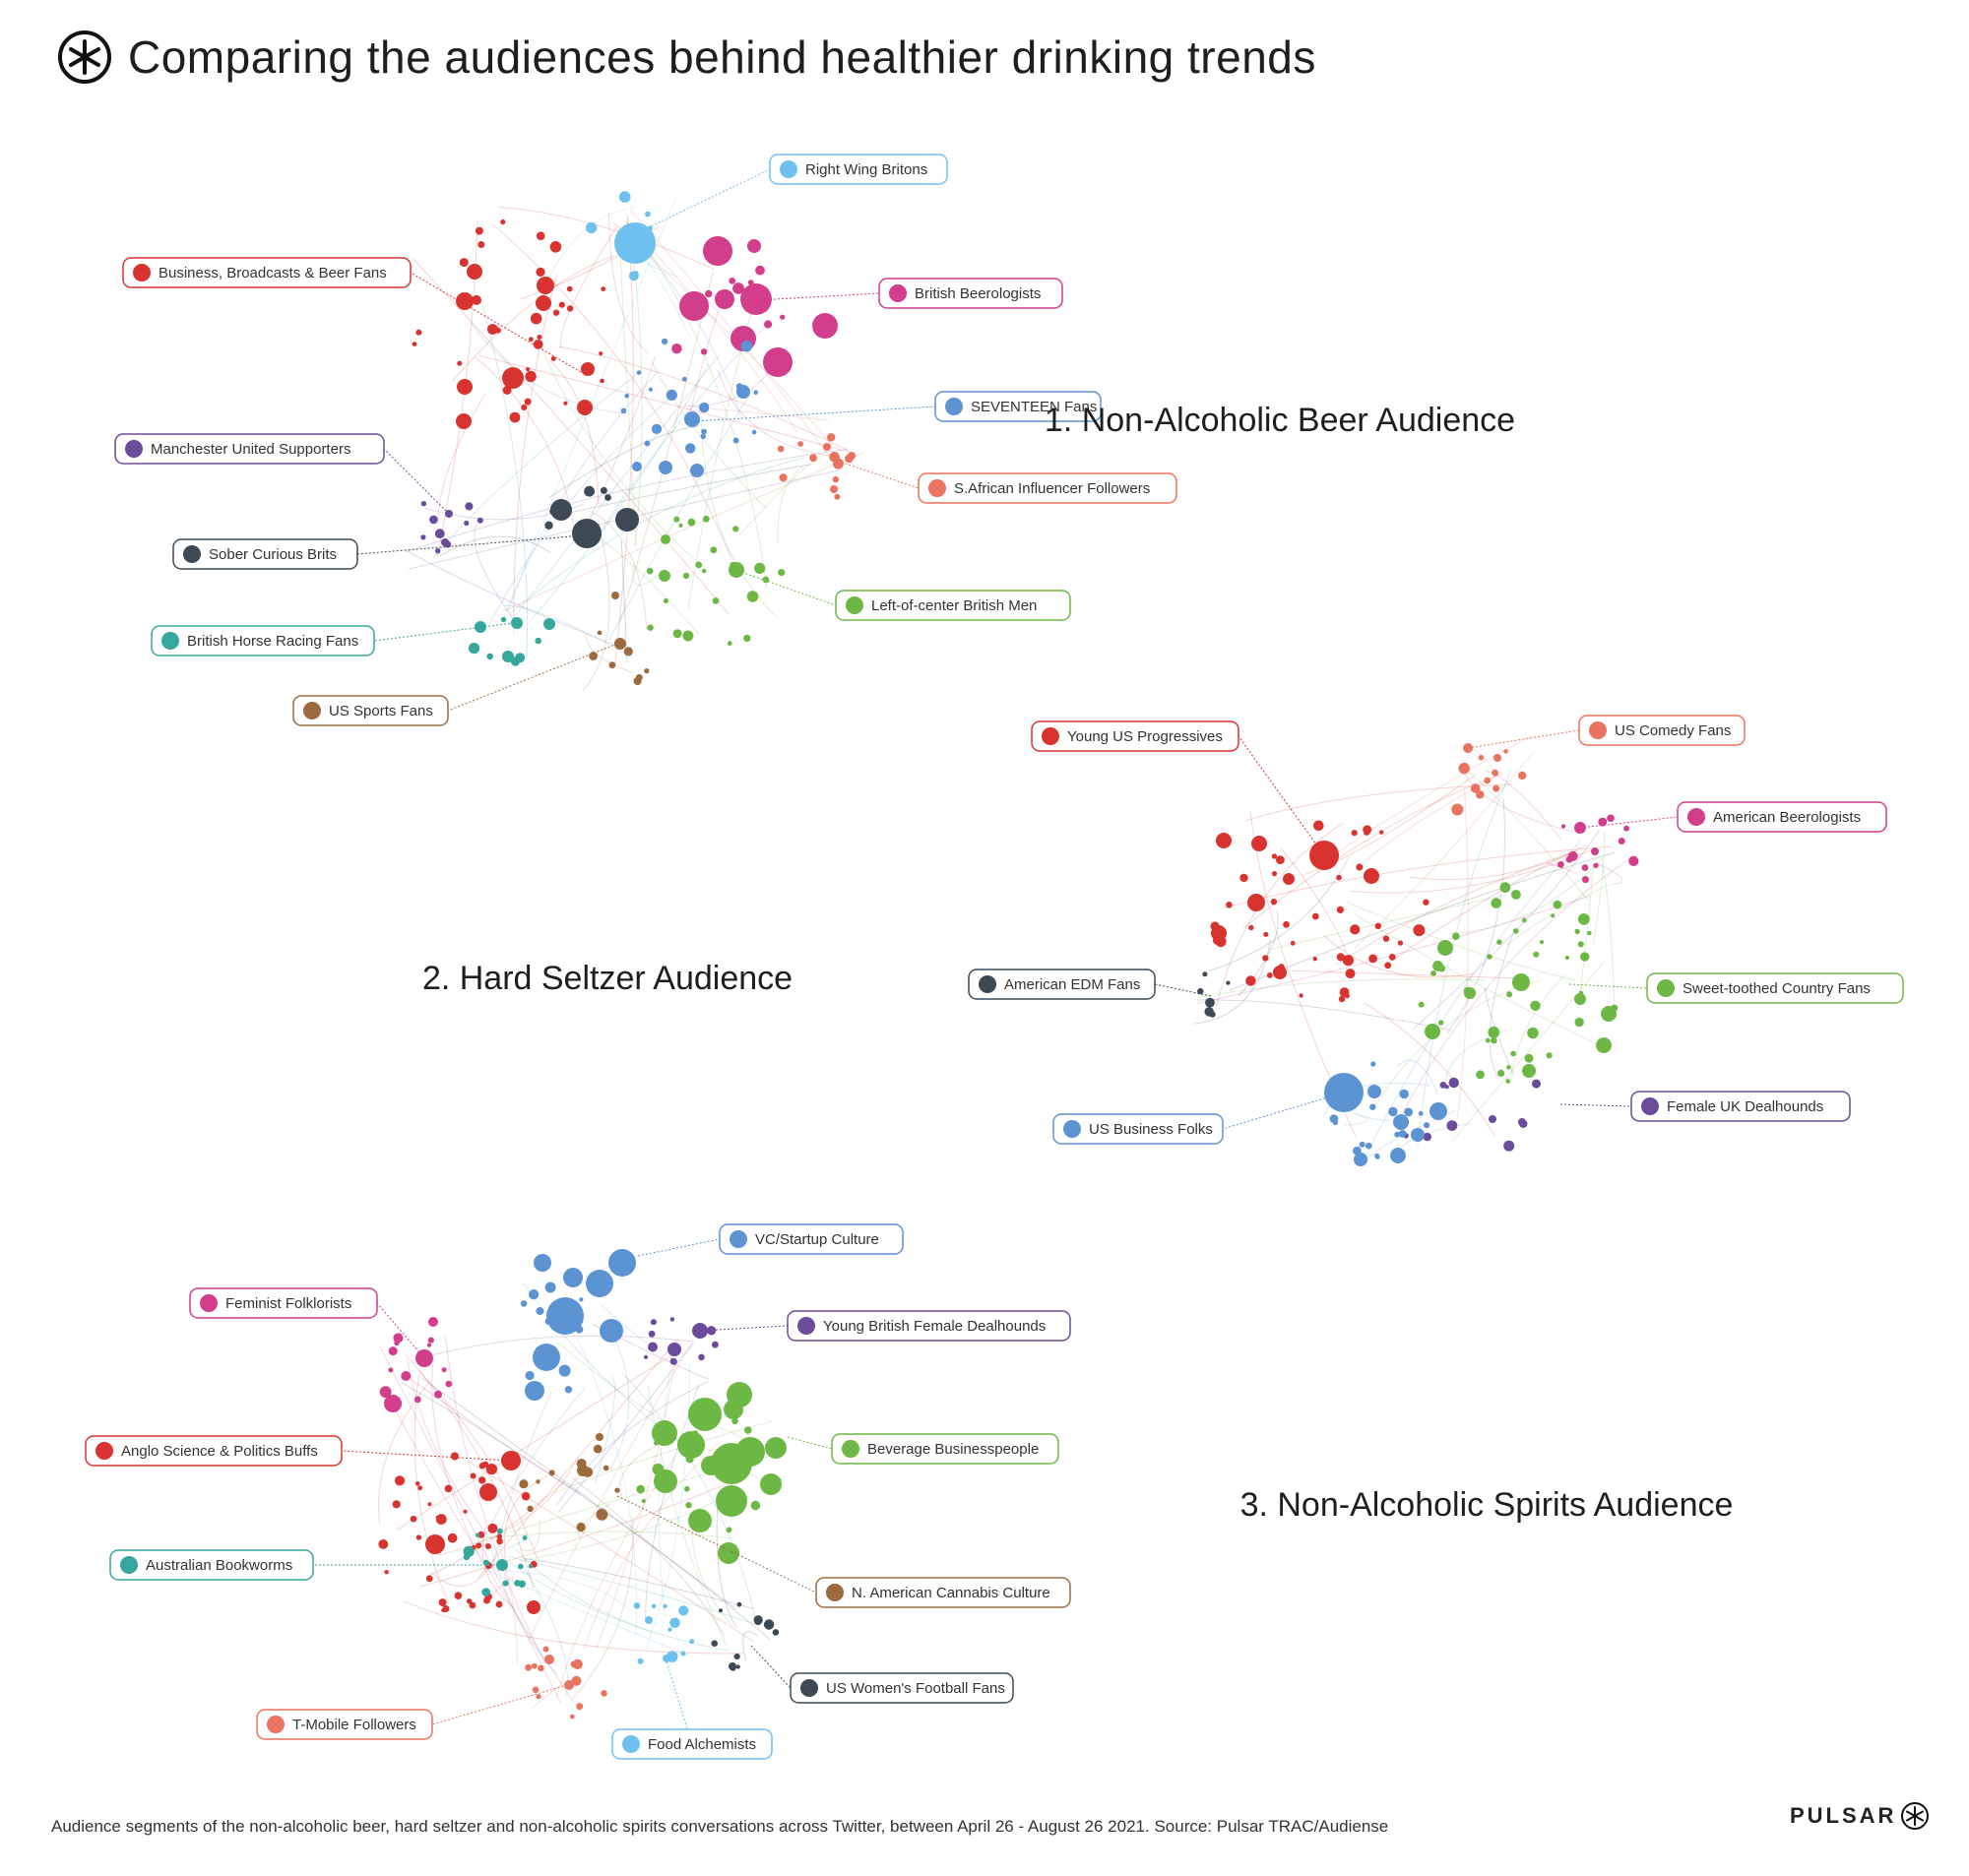 Image resolution: width=1969 pixels, height=1876 pixels. I want to click on segment-label: Left-of-center British Men, so click(904, 595).